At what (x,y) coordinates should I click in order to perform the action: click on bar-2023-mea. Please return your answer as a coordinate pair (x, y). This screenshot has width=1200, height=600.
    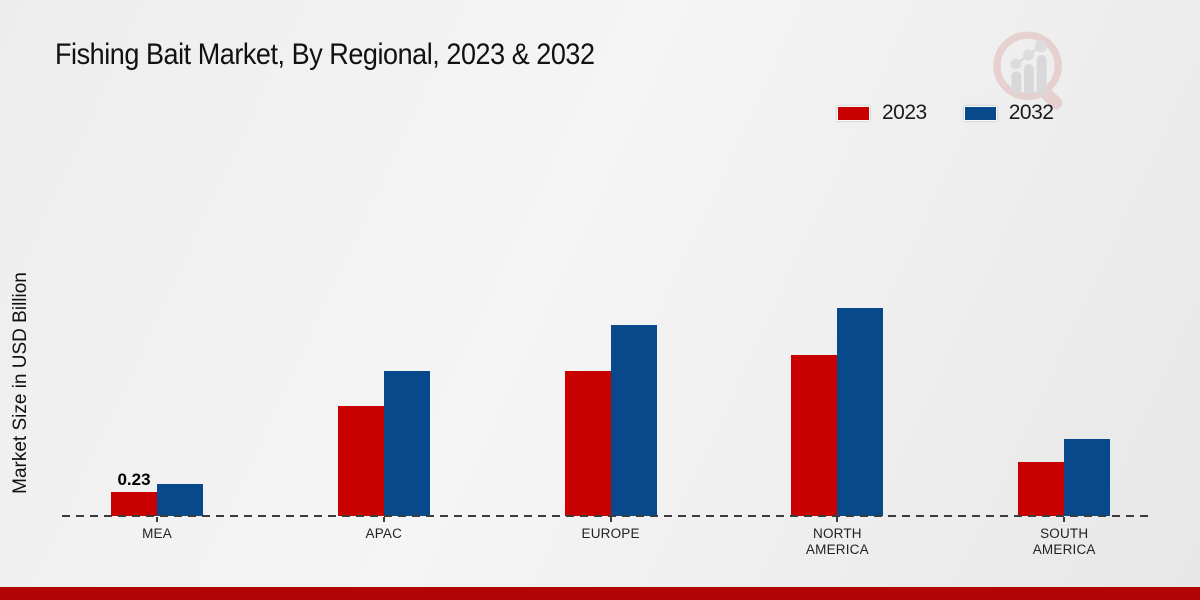
    Looking at the image, I should click on (134, 504).